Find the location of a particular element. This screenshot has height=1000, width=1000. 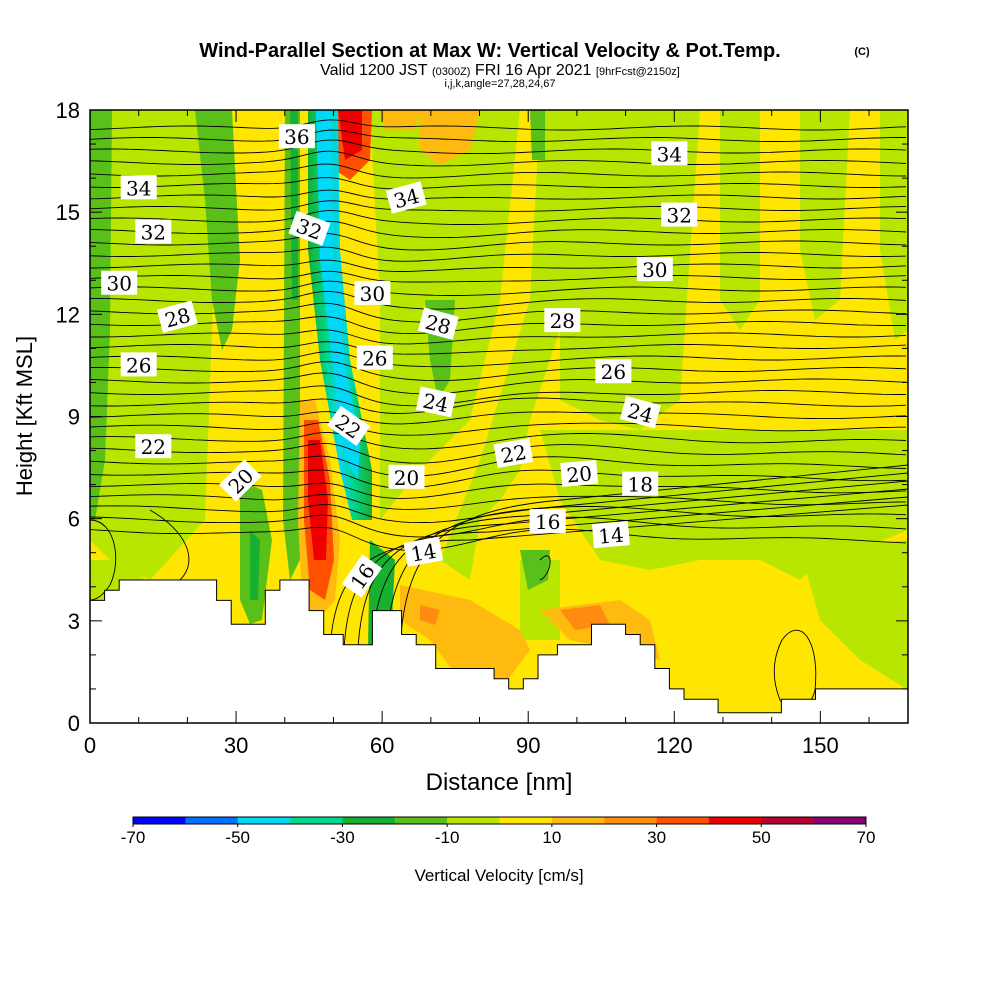

contour-label: 30 is located at coordinates (654, 269).